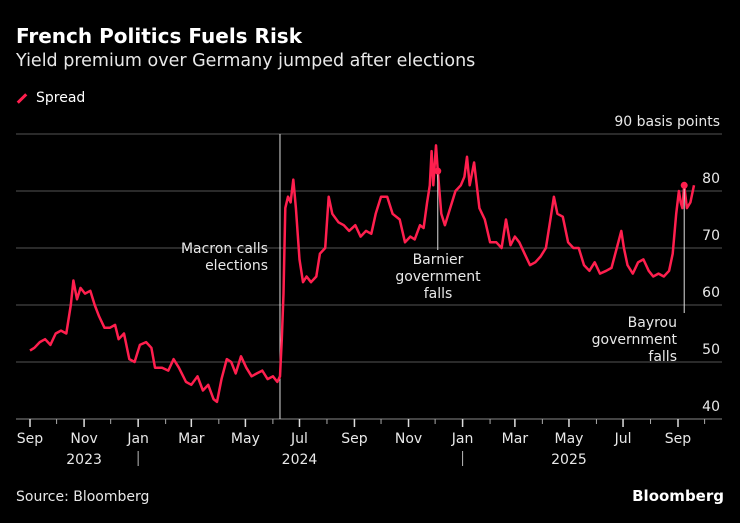 The height and width of the screenshot is (523, 740). What do you see at coordinates (438, 277) in the screenshot?
I see `annotation-label-barnier: government` at bounding box center [438, 277].